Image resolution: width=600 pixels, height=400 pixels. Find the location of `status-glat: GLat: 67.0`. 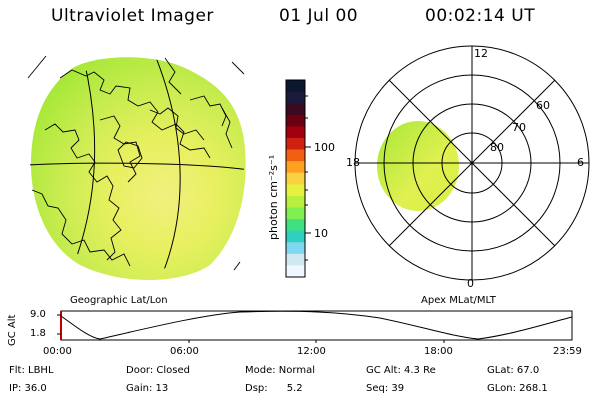

status-glat: GLat: 67.0 is located at coordinates (513, 370).